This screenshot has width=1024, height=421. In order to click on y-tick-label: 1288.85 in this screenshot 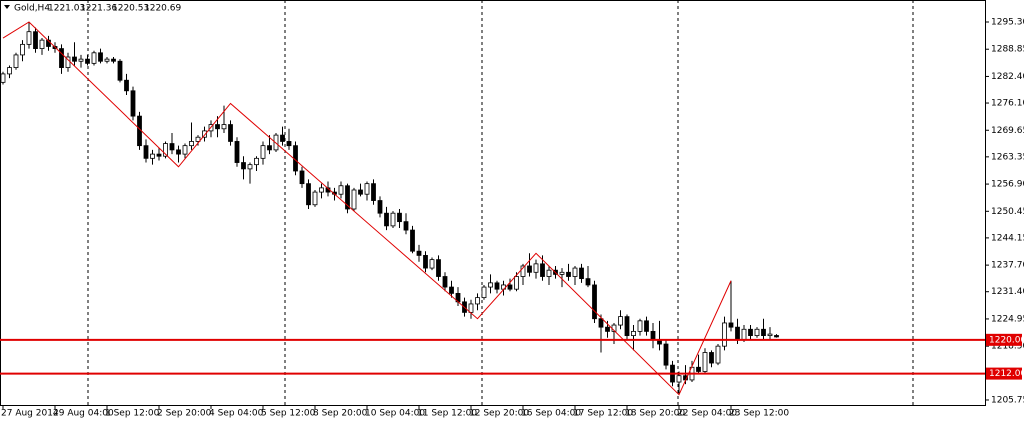, I will do `click(1007, 50)`.